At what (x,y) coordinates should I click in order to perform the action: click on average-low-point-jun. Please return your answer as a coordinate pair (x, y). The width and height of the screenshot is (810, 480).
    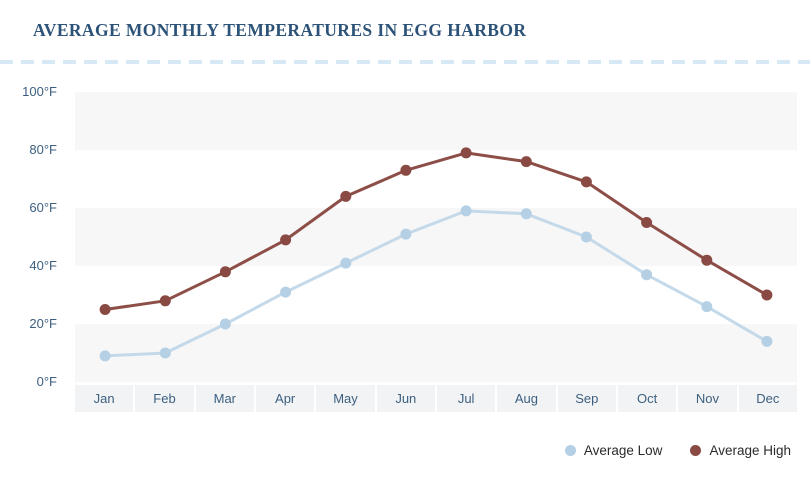
    Looking at the image, I should click on (406, 234).